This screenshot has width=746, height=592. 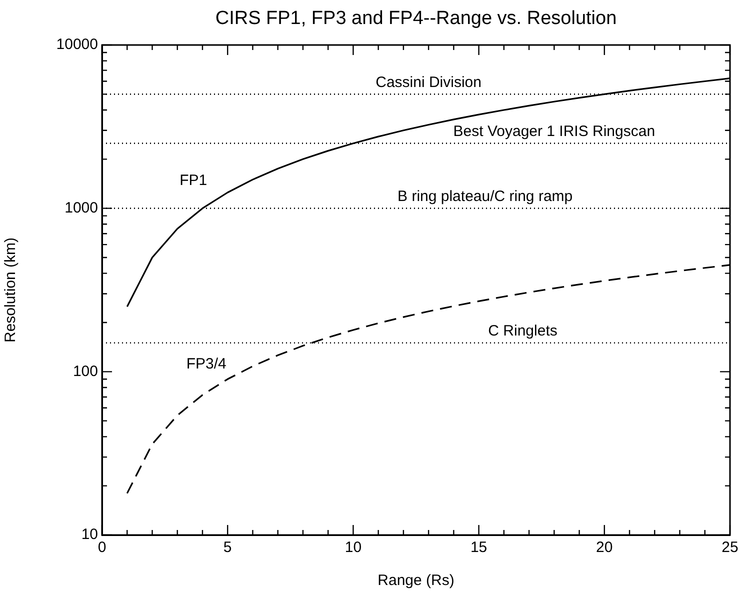 What do you see at coordinates (730, 547) in the screenshot?
I see `x-tick-label: 25` at bounding box center [730, 547].